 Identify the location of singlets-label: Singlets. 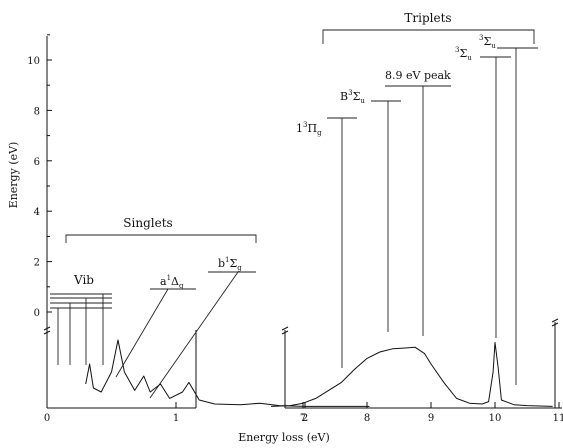
(147, 223).